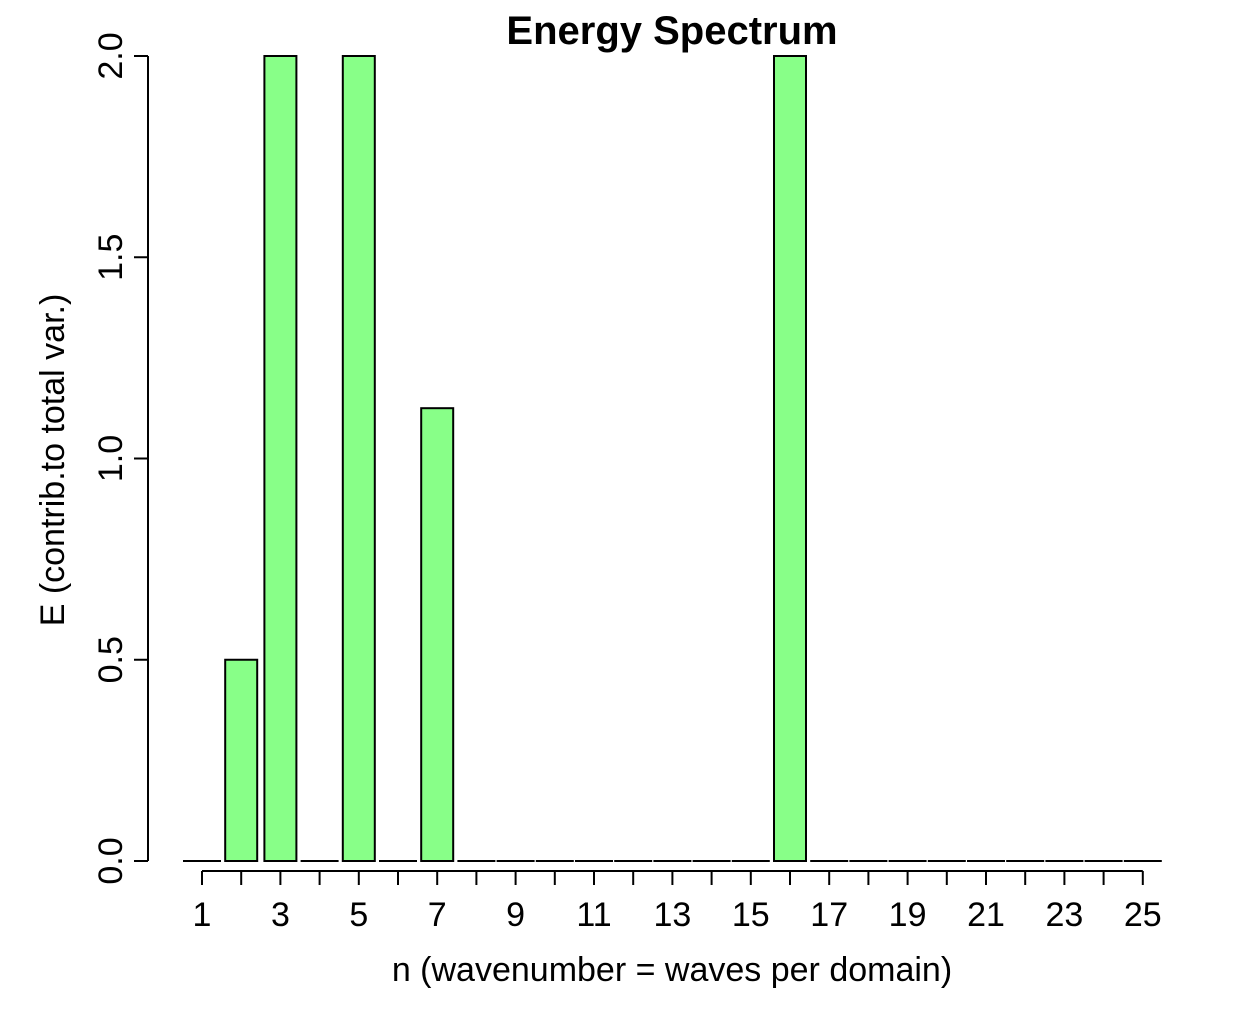 This screenshot has height=1018, width=1254. I want to click on x-tick-label: 17, so click(829, 915).